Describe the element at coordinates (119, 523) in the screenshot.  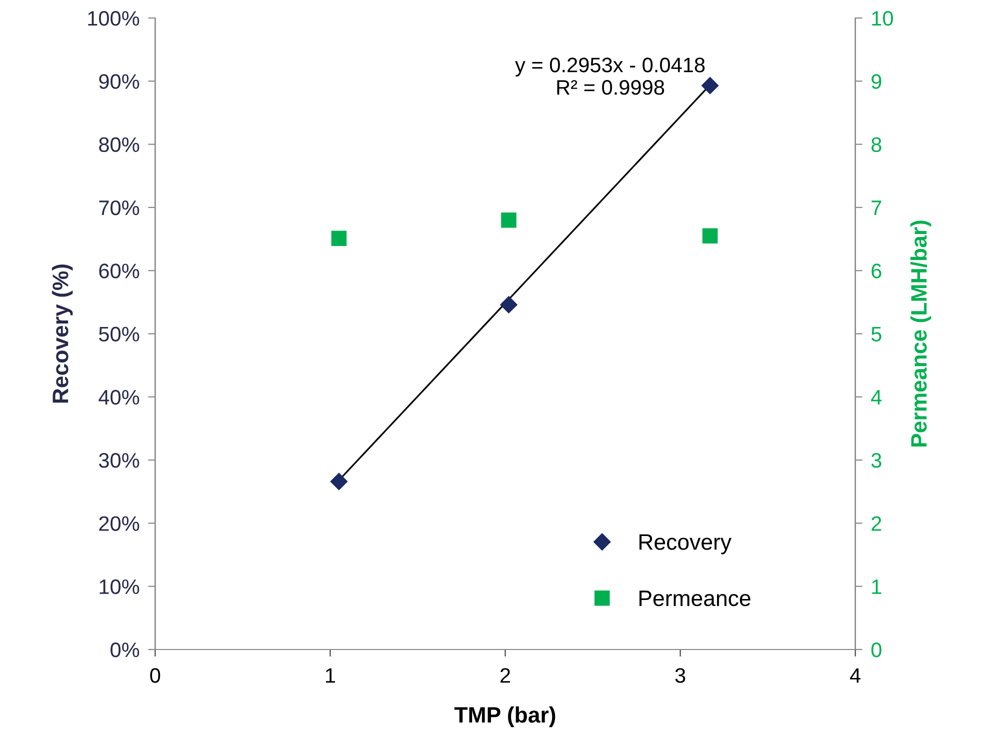
I see `y-tick-label: 20%` at that location.